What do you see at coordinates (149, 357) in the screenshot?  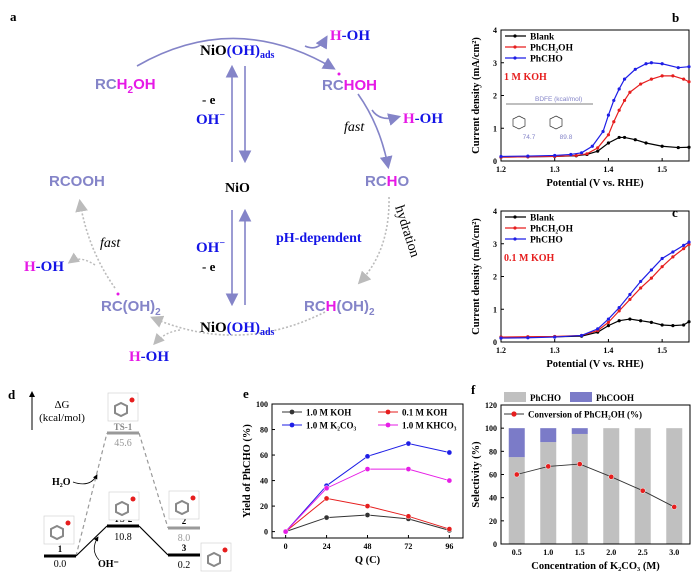 I see `h-oh-bottom: H-OH` at bounding box center [149, 357].